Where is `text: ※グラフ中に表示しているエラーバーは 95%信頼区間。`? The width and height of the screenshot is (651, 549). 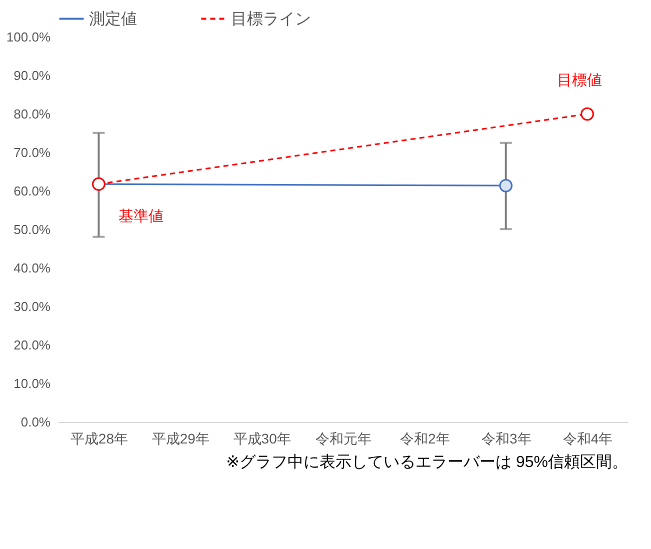
text: ※グラフ中に表示しているエラーバーは 95%信頼区間。 is located at coordinates (427, 462).